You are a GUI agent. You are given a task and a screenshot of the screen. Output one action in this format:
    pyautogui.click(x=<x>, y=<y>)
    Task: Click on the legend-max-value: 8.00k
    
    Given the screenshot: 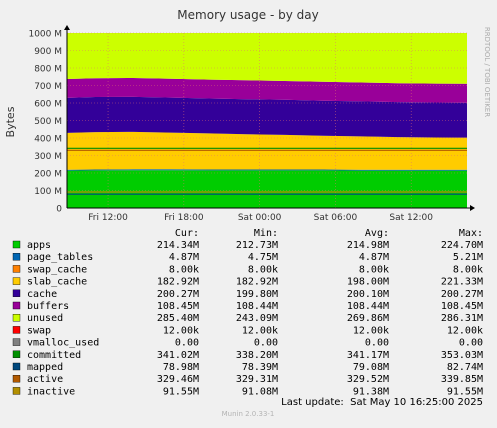 What is the action you would take?
    pyautogui.click(x=468, y=269)
    